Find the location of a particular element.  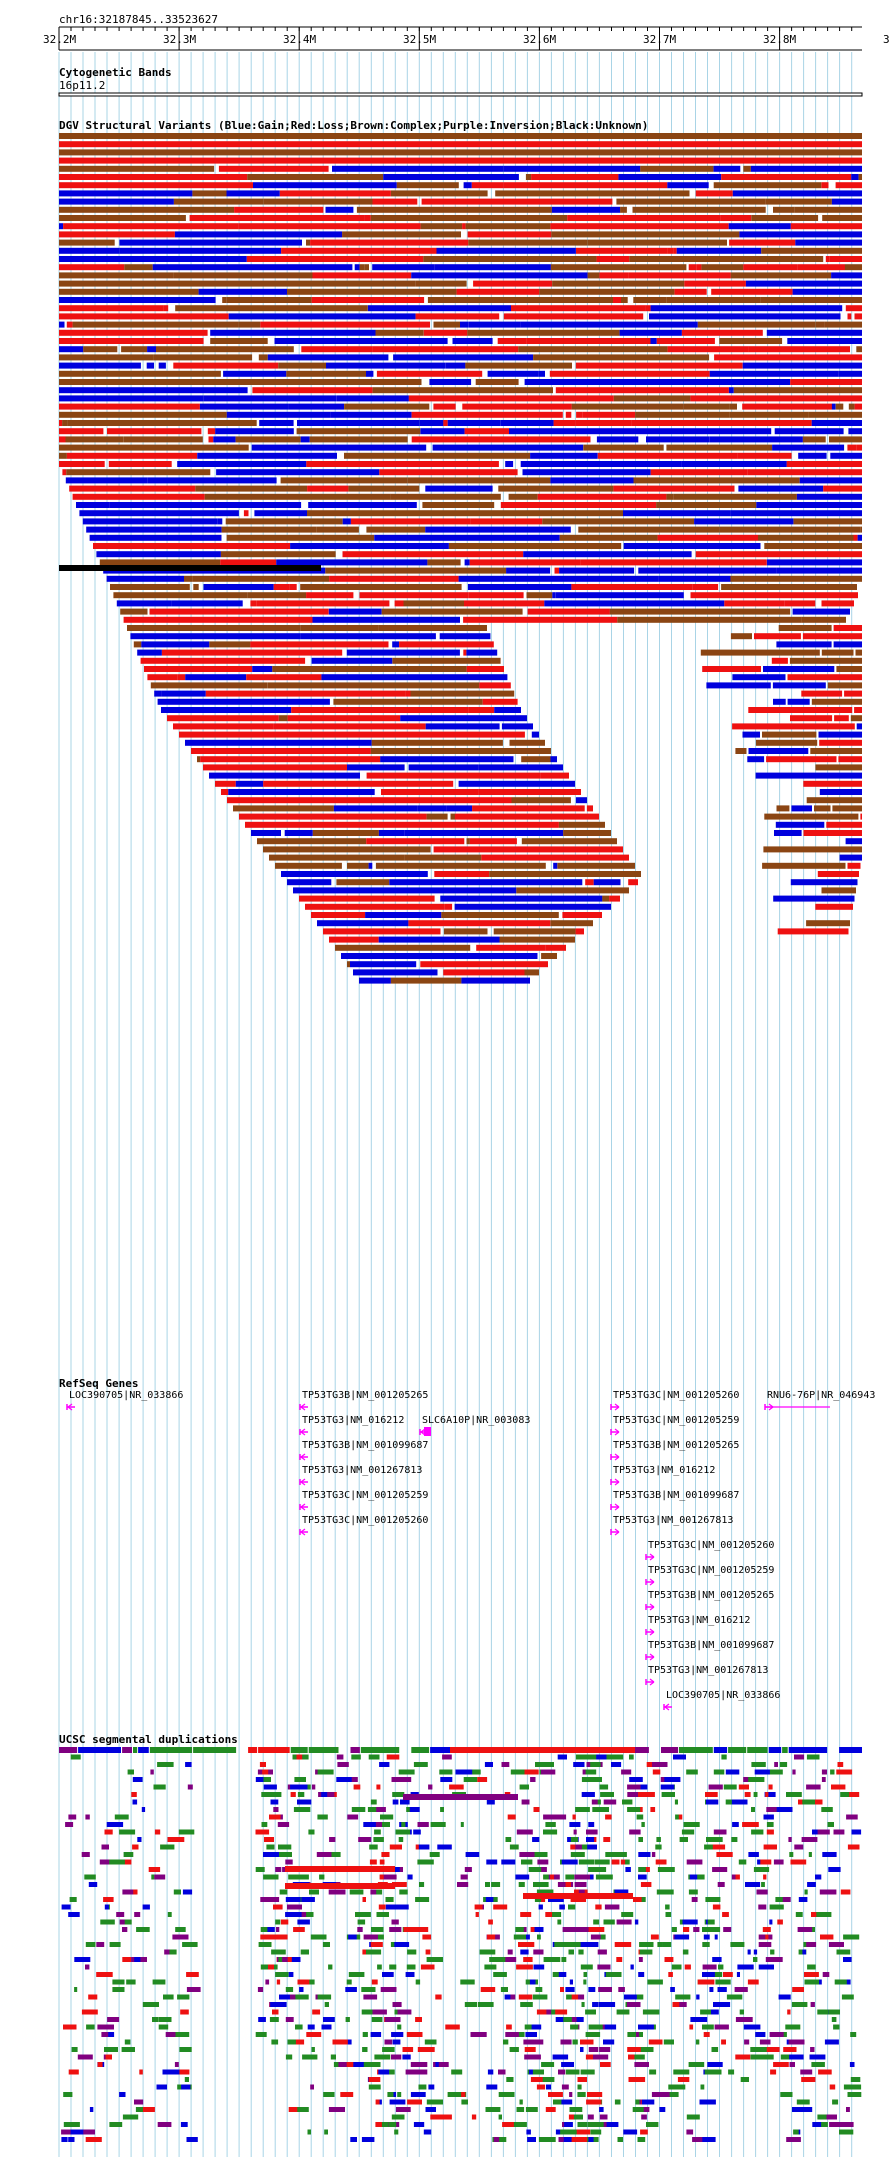

cytoband-label: 16p11.2 is located at coordinates (82, 85).